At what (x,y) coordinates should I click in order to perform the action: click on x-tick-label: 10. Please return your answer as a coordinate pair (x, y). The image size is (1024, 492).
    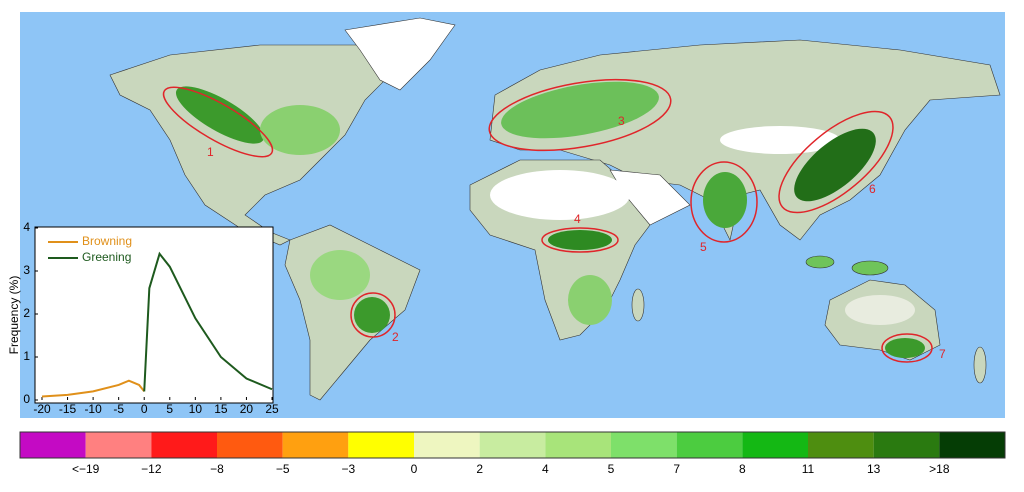
    Looking at the image, I should click on (196, 409).